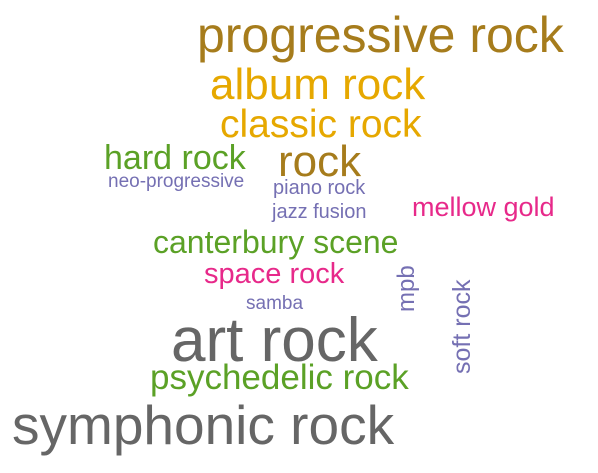  Describe the element at coordinates (380, 35) in the screenshot. I see `word-progressive-rock: progressive rock` at that location.